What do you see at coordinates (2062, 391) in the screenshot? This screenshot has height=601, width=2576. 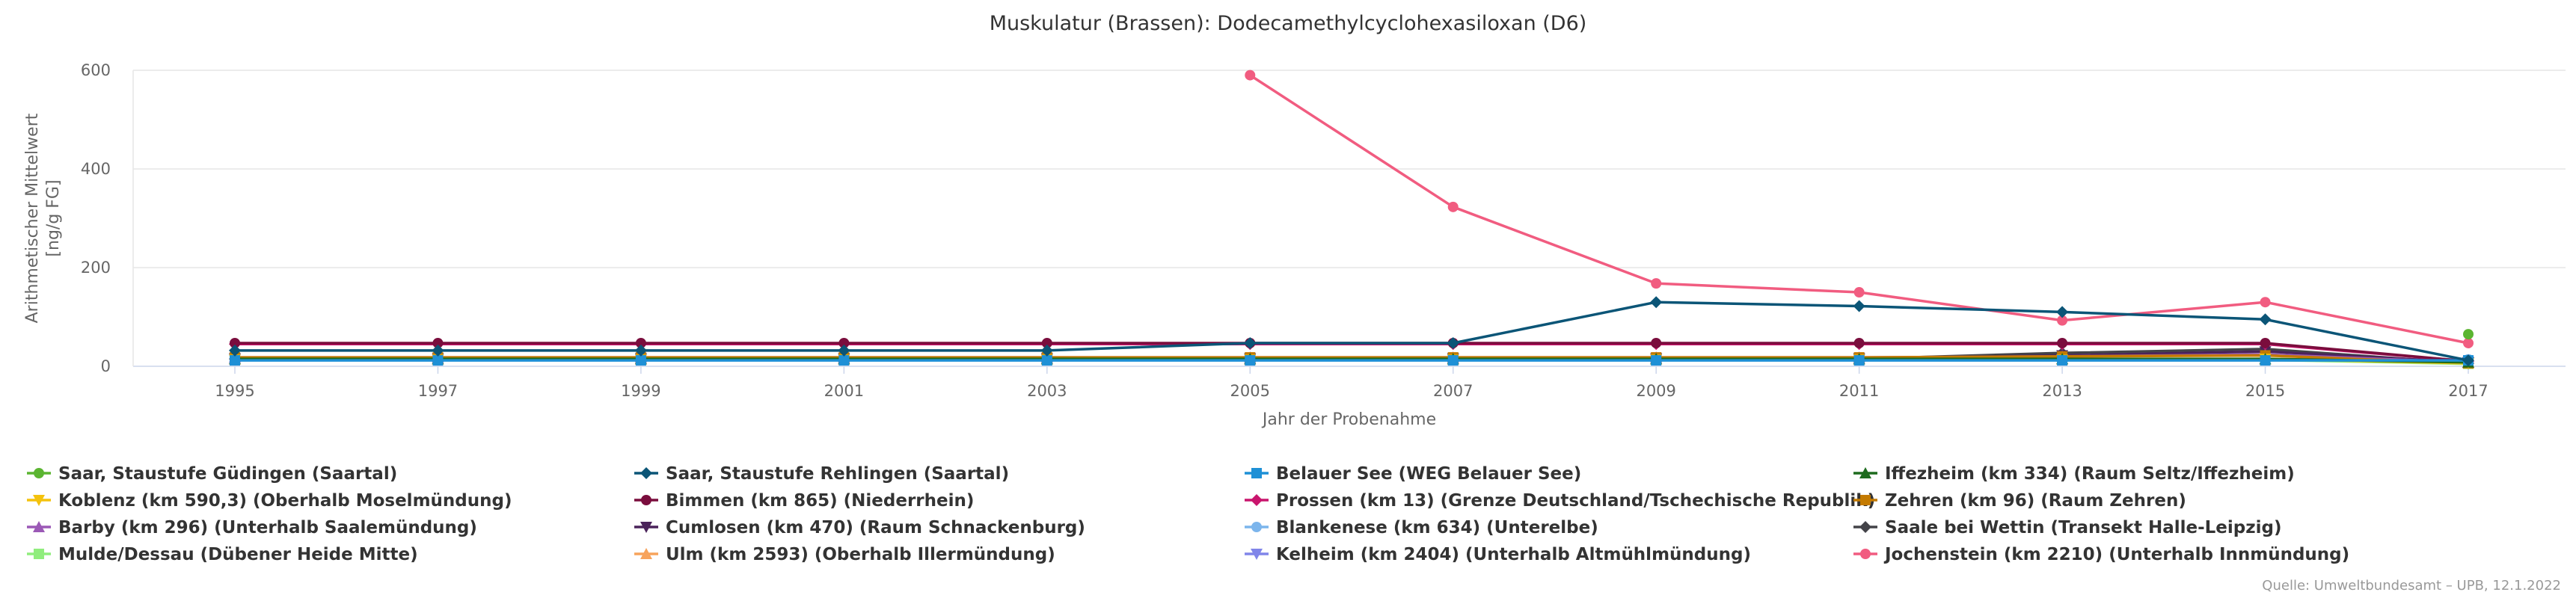 I see `x-tick-label: 2013` at bounding box center [2062, 391].